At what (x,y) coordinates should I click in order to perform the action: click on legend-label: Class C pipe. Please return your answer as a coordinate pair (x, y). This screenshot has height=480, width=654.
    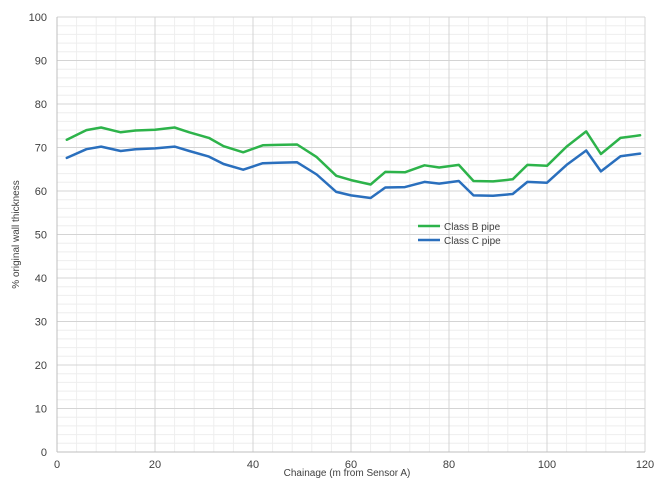
    Looking at the image, I should click on (472, 241).